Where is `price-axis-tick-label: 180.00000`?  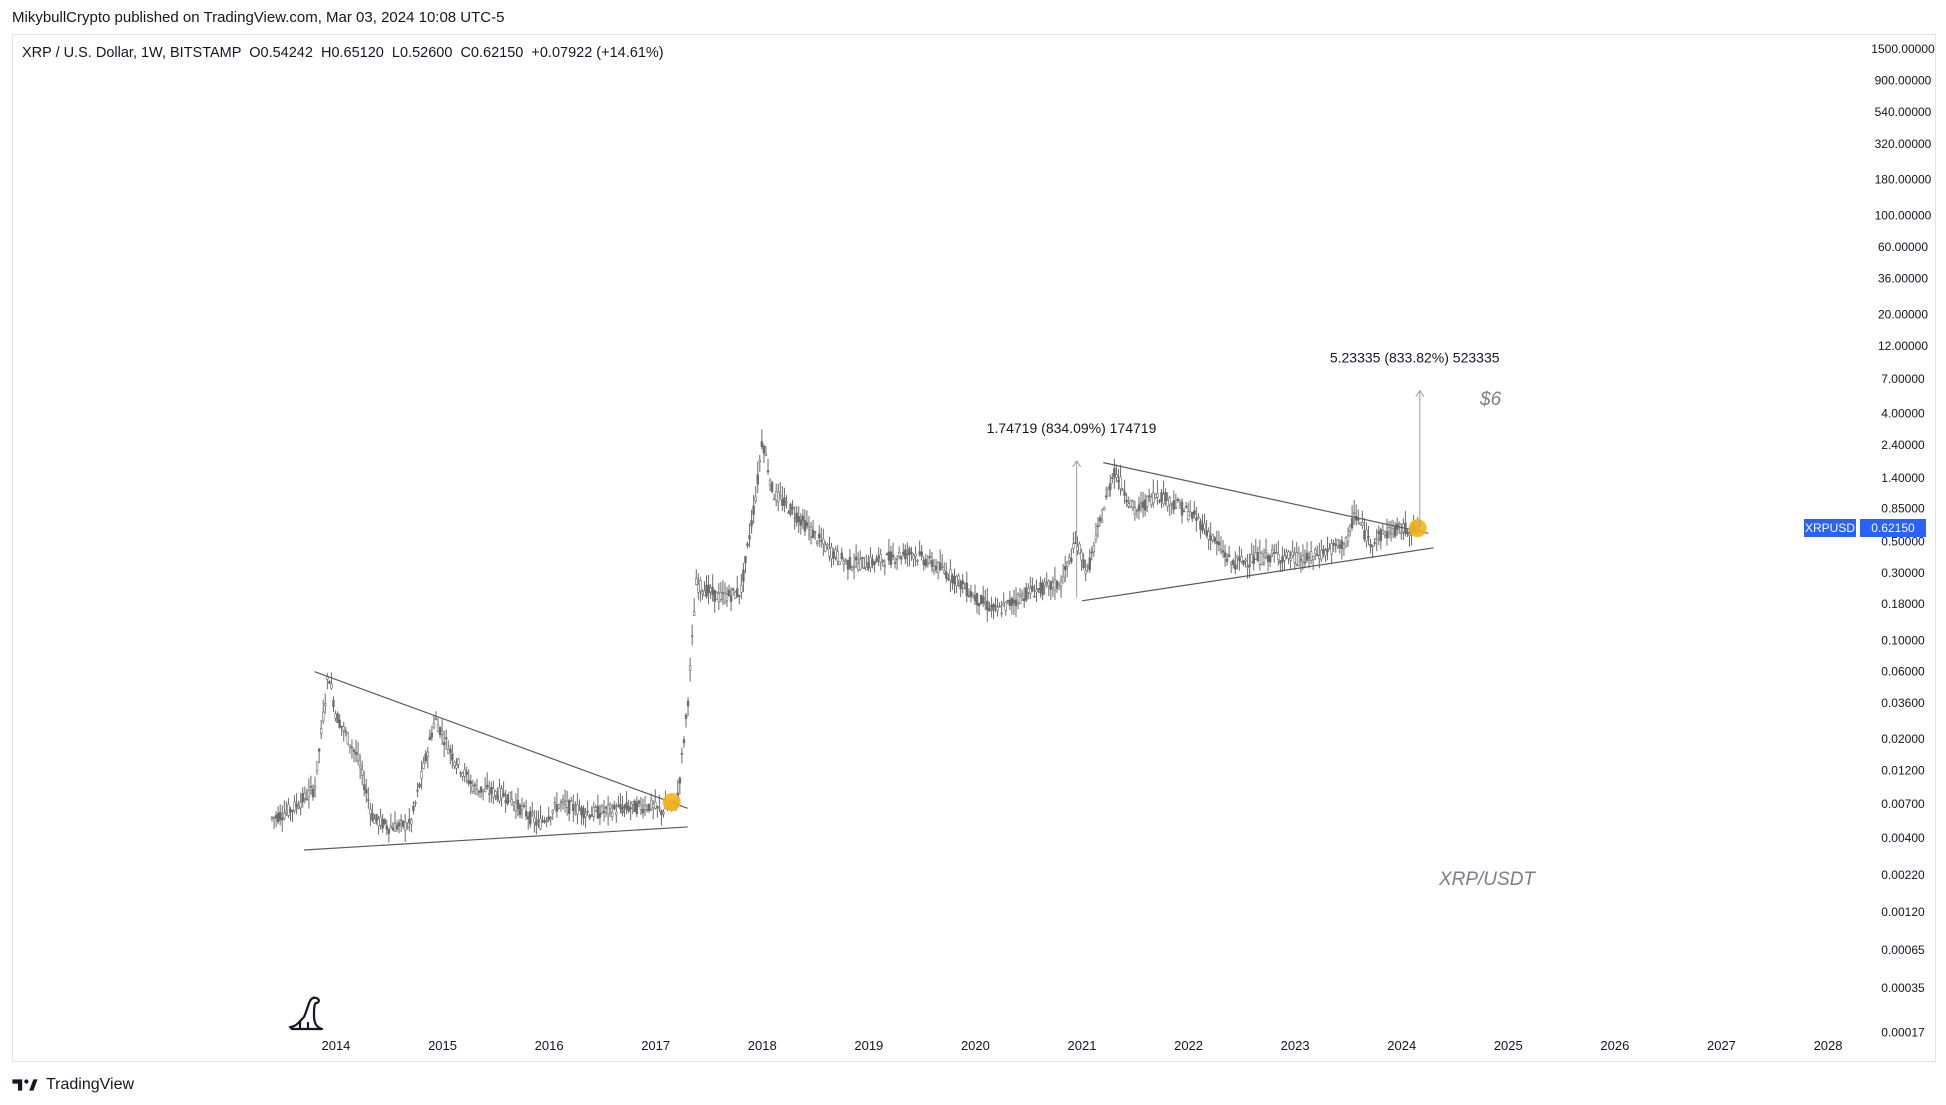
price-axis-tick-label: 180.00000 is located at coordinates (1903, 180).